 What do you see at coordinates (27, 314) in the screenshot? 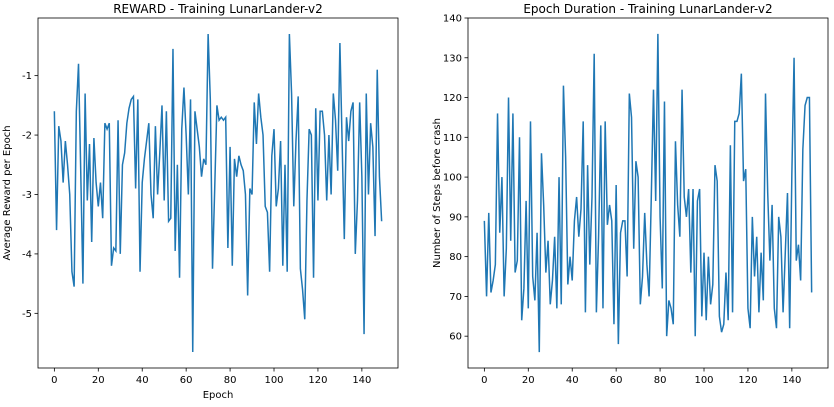
I see `y-tick-label: -5` at bounding box center [27, 314].